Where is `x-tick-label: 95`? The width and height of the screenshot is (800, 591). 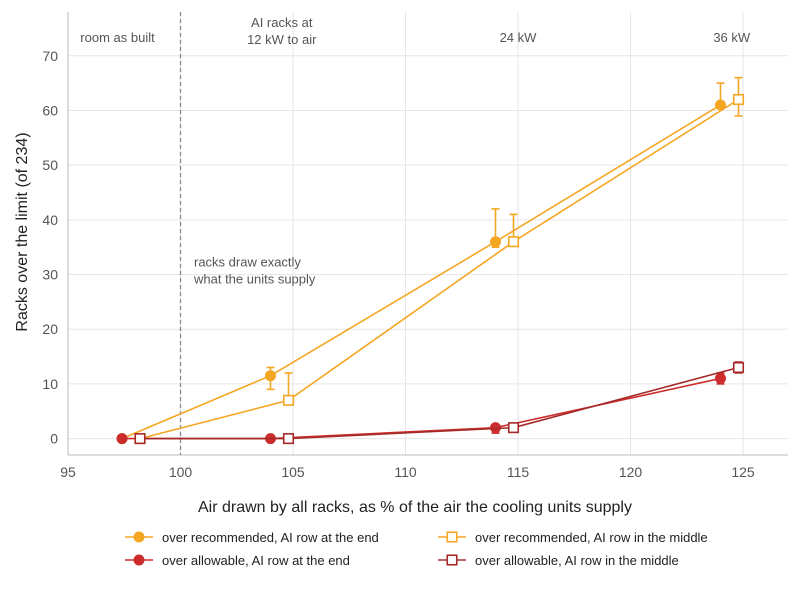
x-tick-label: 95 is located at coordinates (68, 472).